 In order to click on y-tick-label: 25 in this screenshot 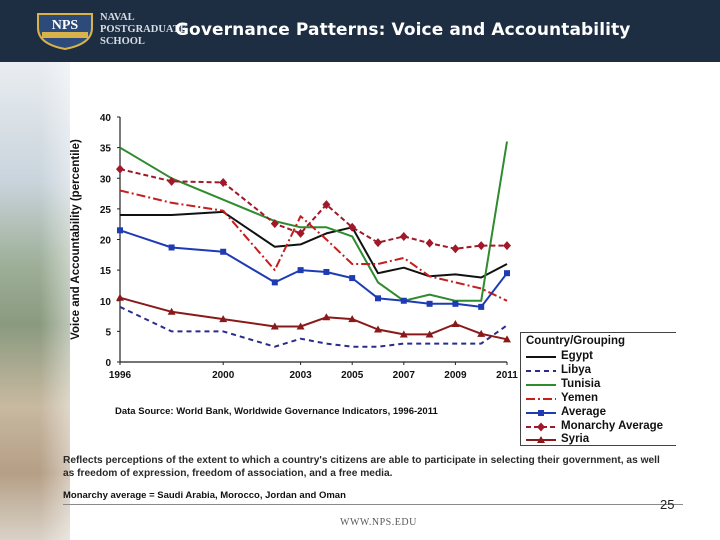, I will do `click(106, 210)`.